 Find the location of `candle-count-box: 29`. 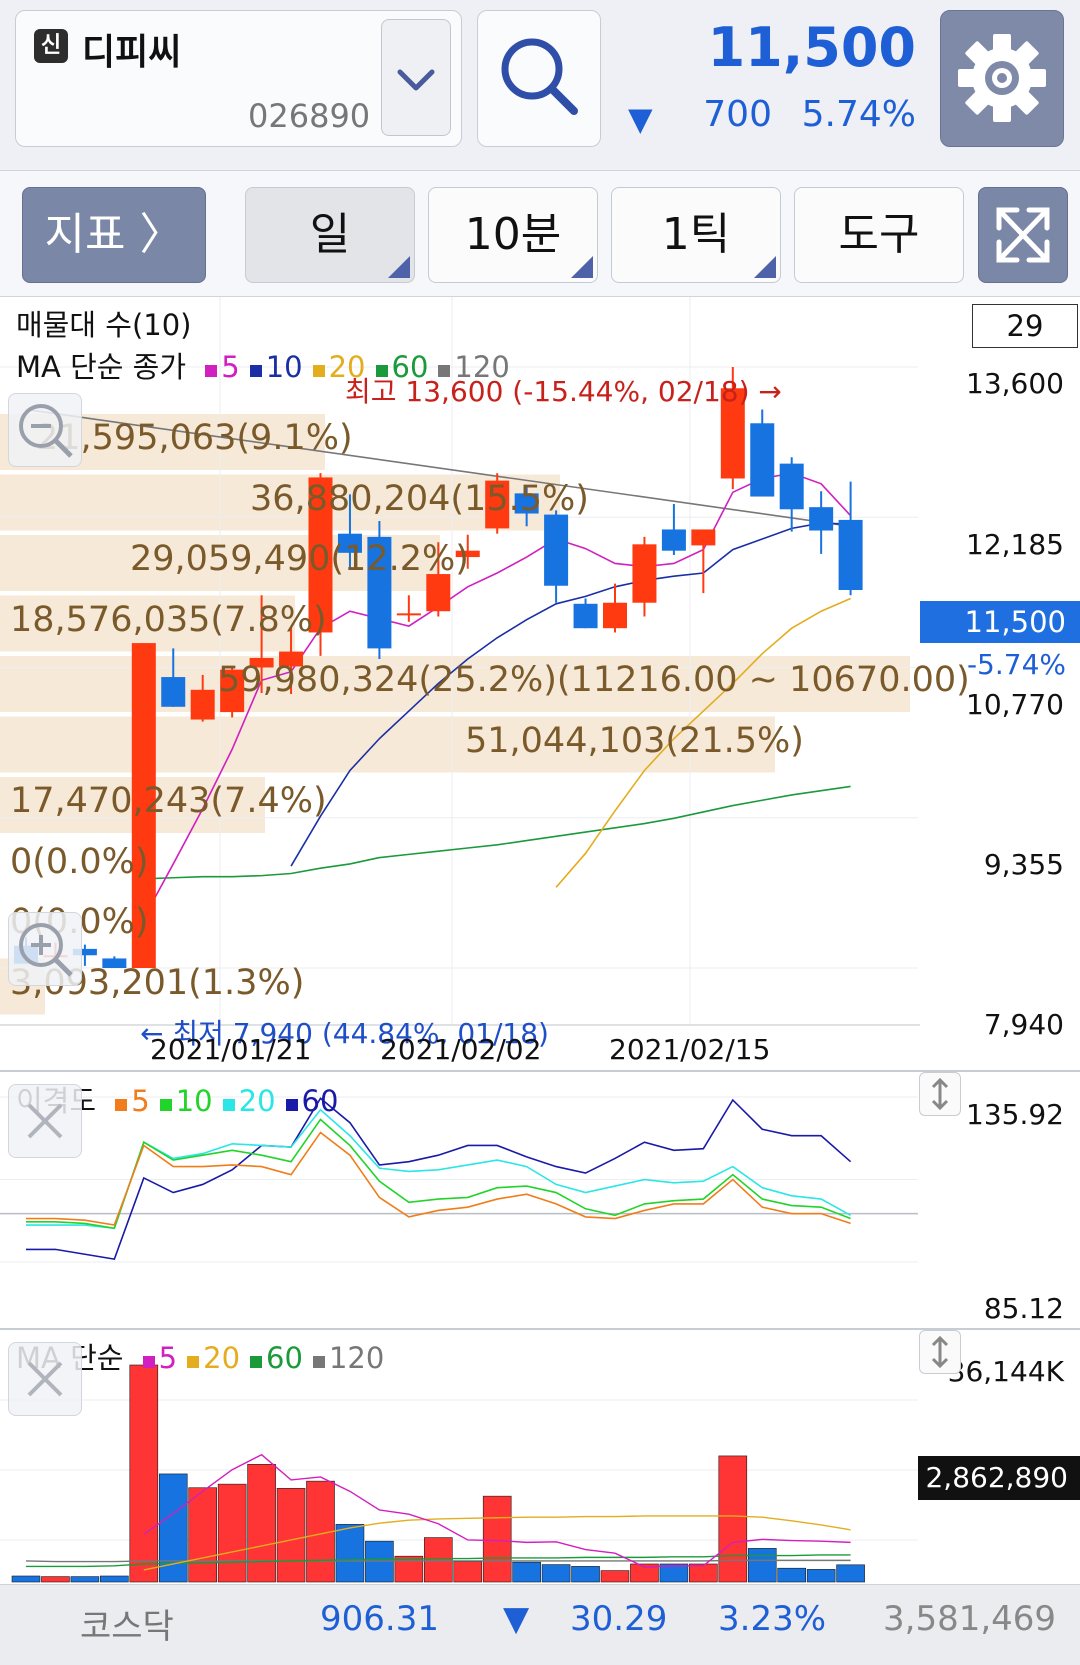

candle-count-box: 29 is located at coordinates (1025, 326).